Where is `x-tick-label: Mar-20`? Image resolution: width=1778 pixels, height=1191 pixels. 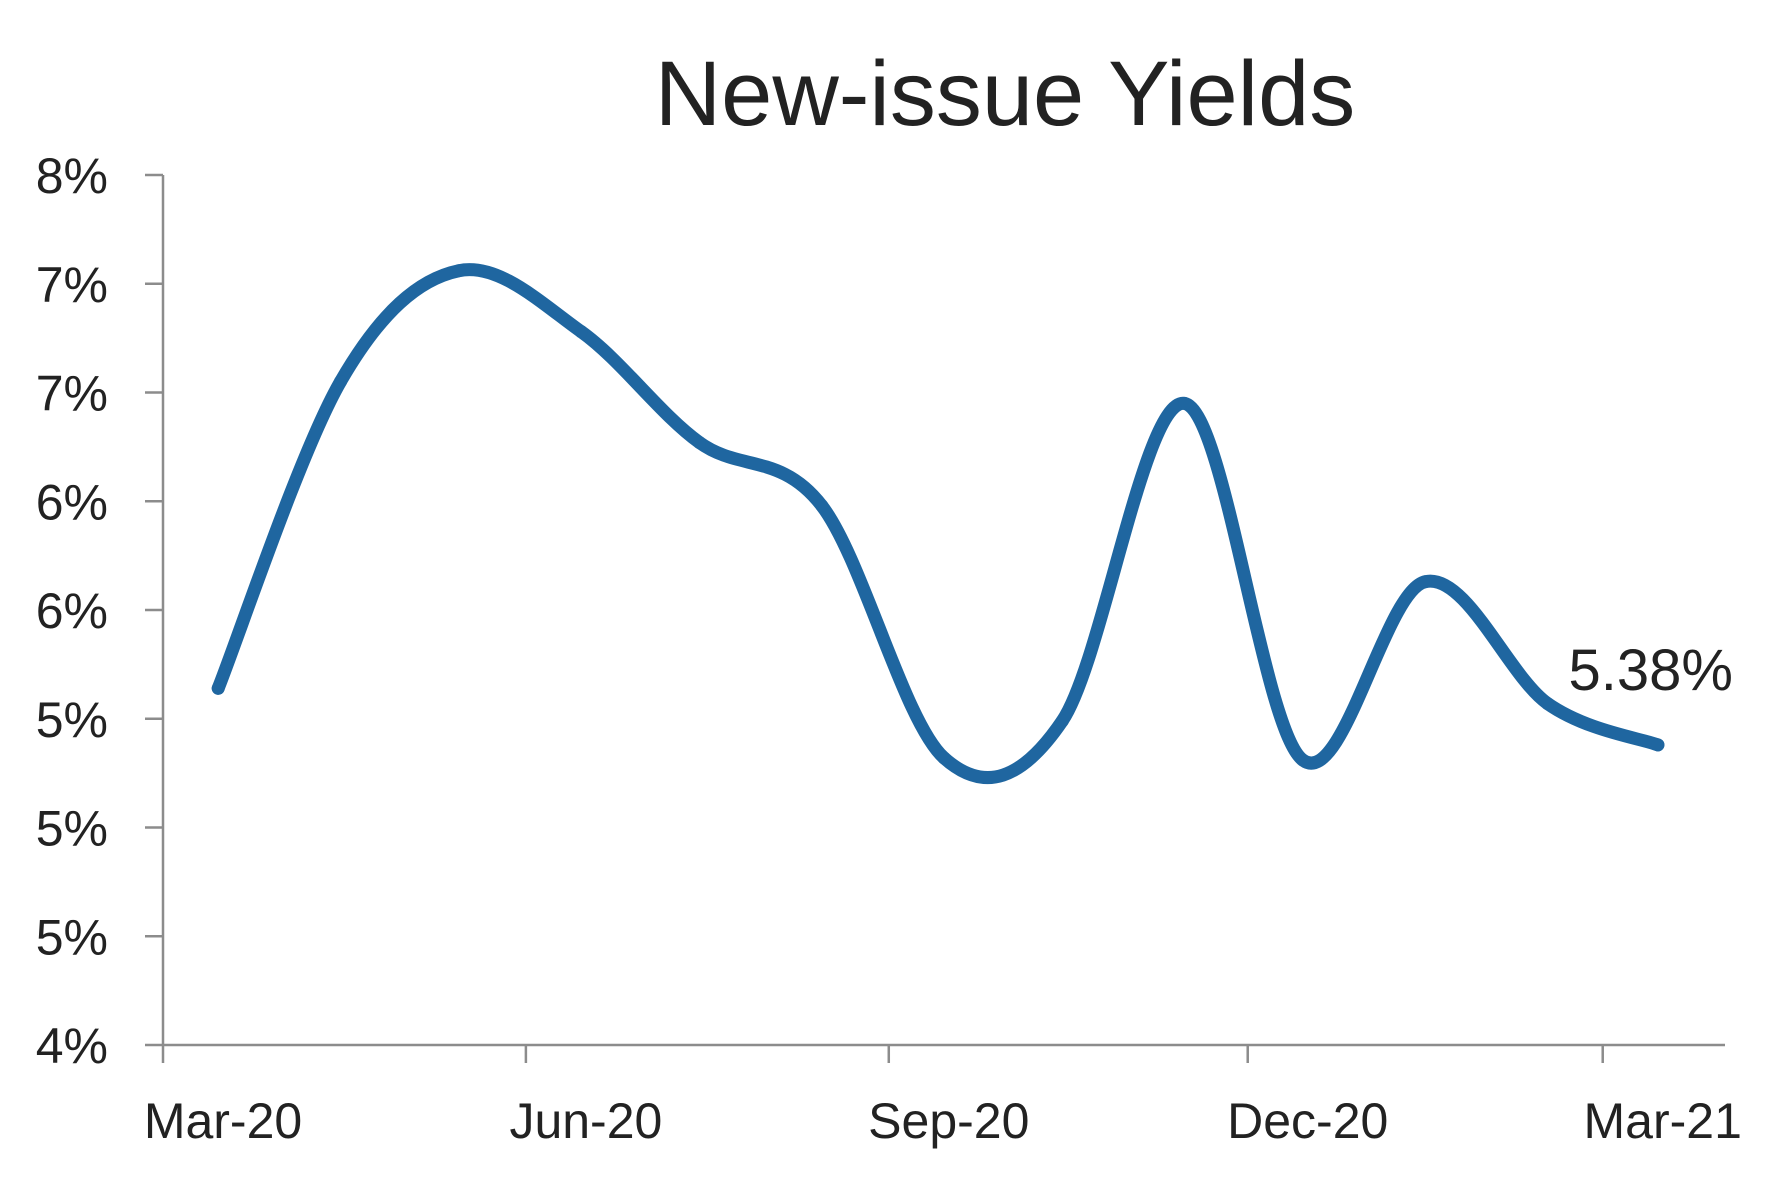
x-tick-label: Mar-20 is located at coordinates (223, 1121).